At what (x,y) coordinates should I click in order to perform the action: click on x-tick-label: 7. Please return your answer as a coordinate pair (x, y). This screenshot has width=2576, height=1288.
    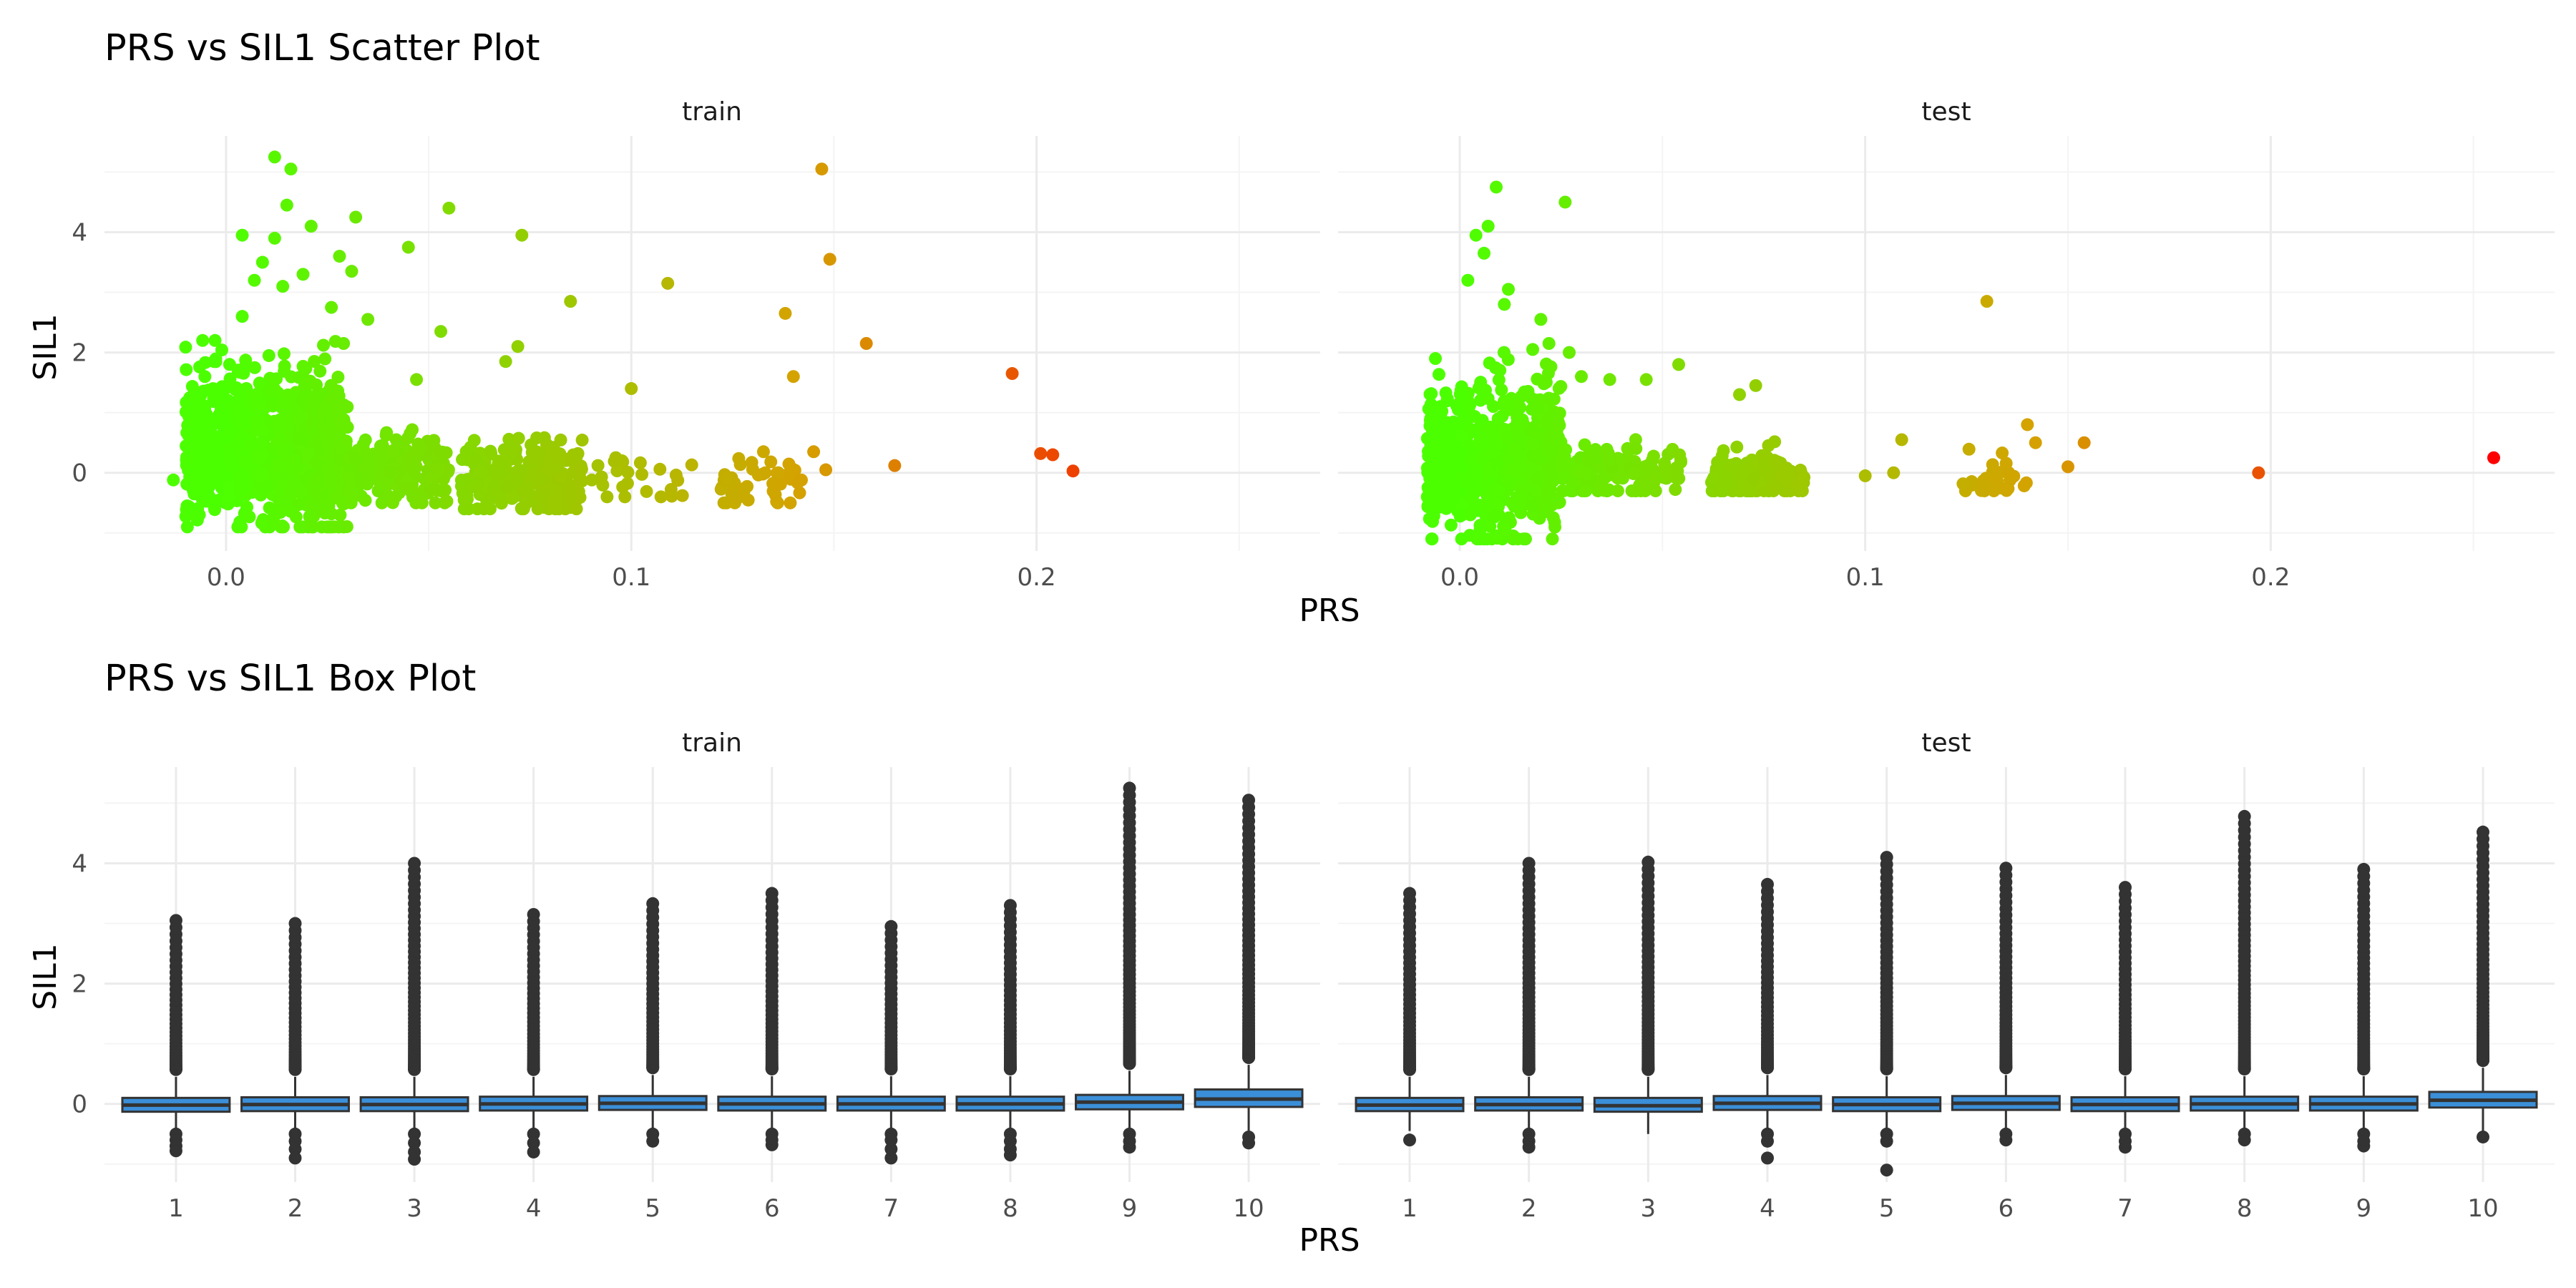
    Looking at the image, I should click on (891, 1208).